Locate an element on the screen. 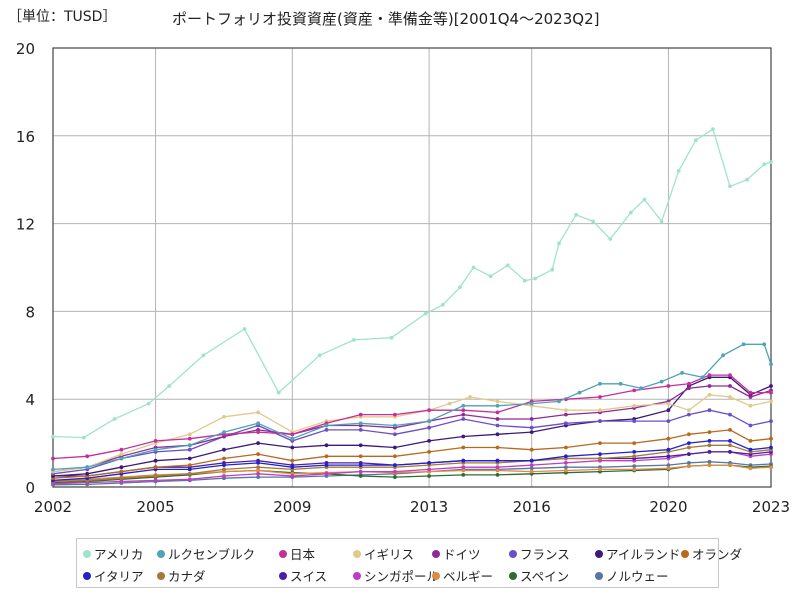  x-tick-label: 2013 is located at coordinates (429, 507).